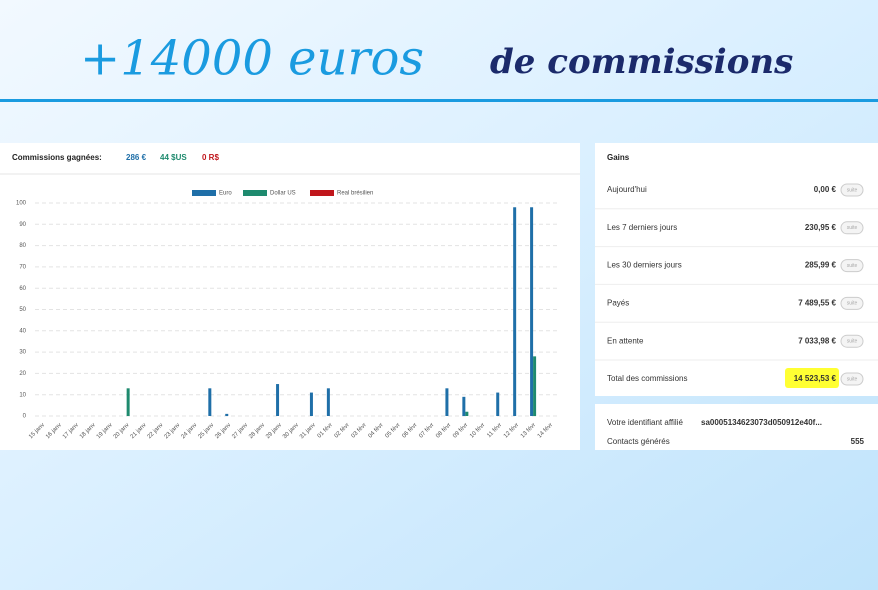 This screenshot has width=878, height=590. Describe the element at coordinates (22, 246) in the screenshot. I see `y-tick-label: 80` at that location.